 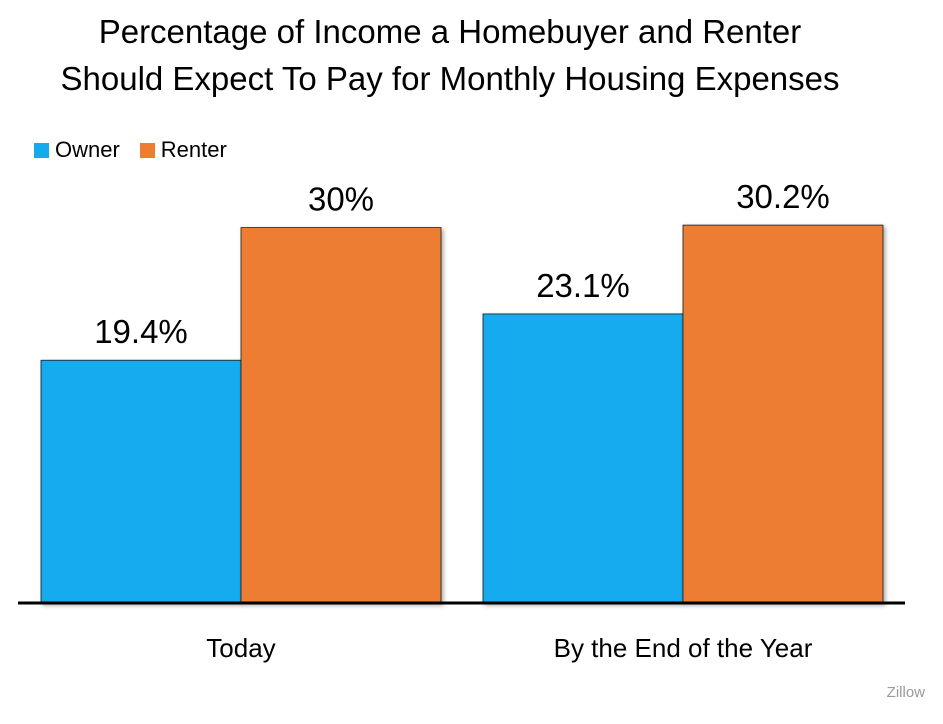 What do you see at coordinates (683, 648) in the screenshot?
I see `x-tick-label-1: By the End of the Year` at bounding box center [683, 648].